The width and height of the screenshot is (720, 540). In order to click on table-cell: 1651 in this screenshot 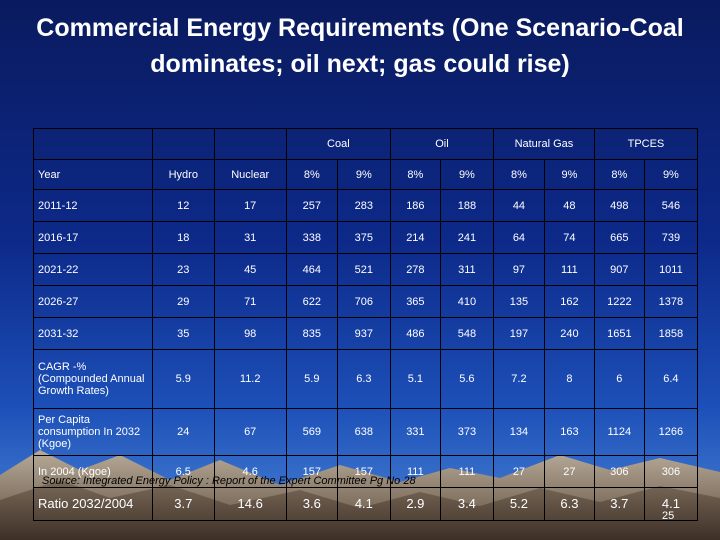, I will do `click(619, 333)`.